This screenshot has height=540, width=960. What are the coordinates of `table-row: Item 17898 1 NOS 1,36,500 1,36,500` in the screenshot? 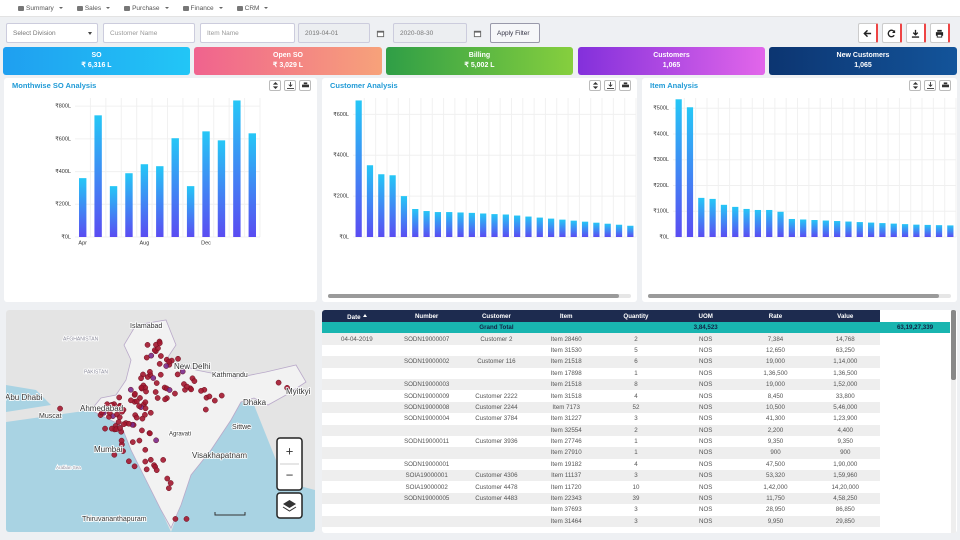 It's located at (636, 373).